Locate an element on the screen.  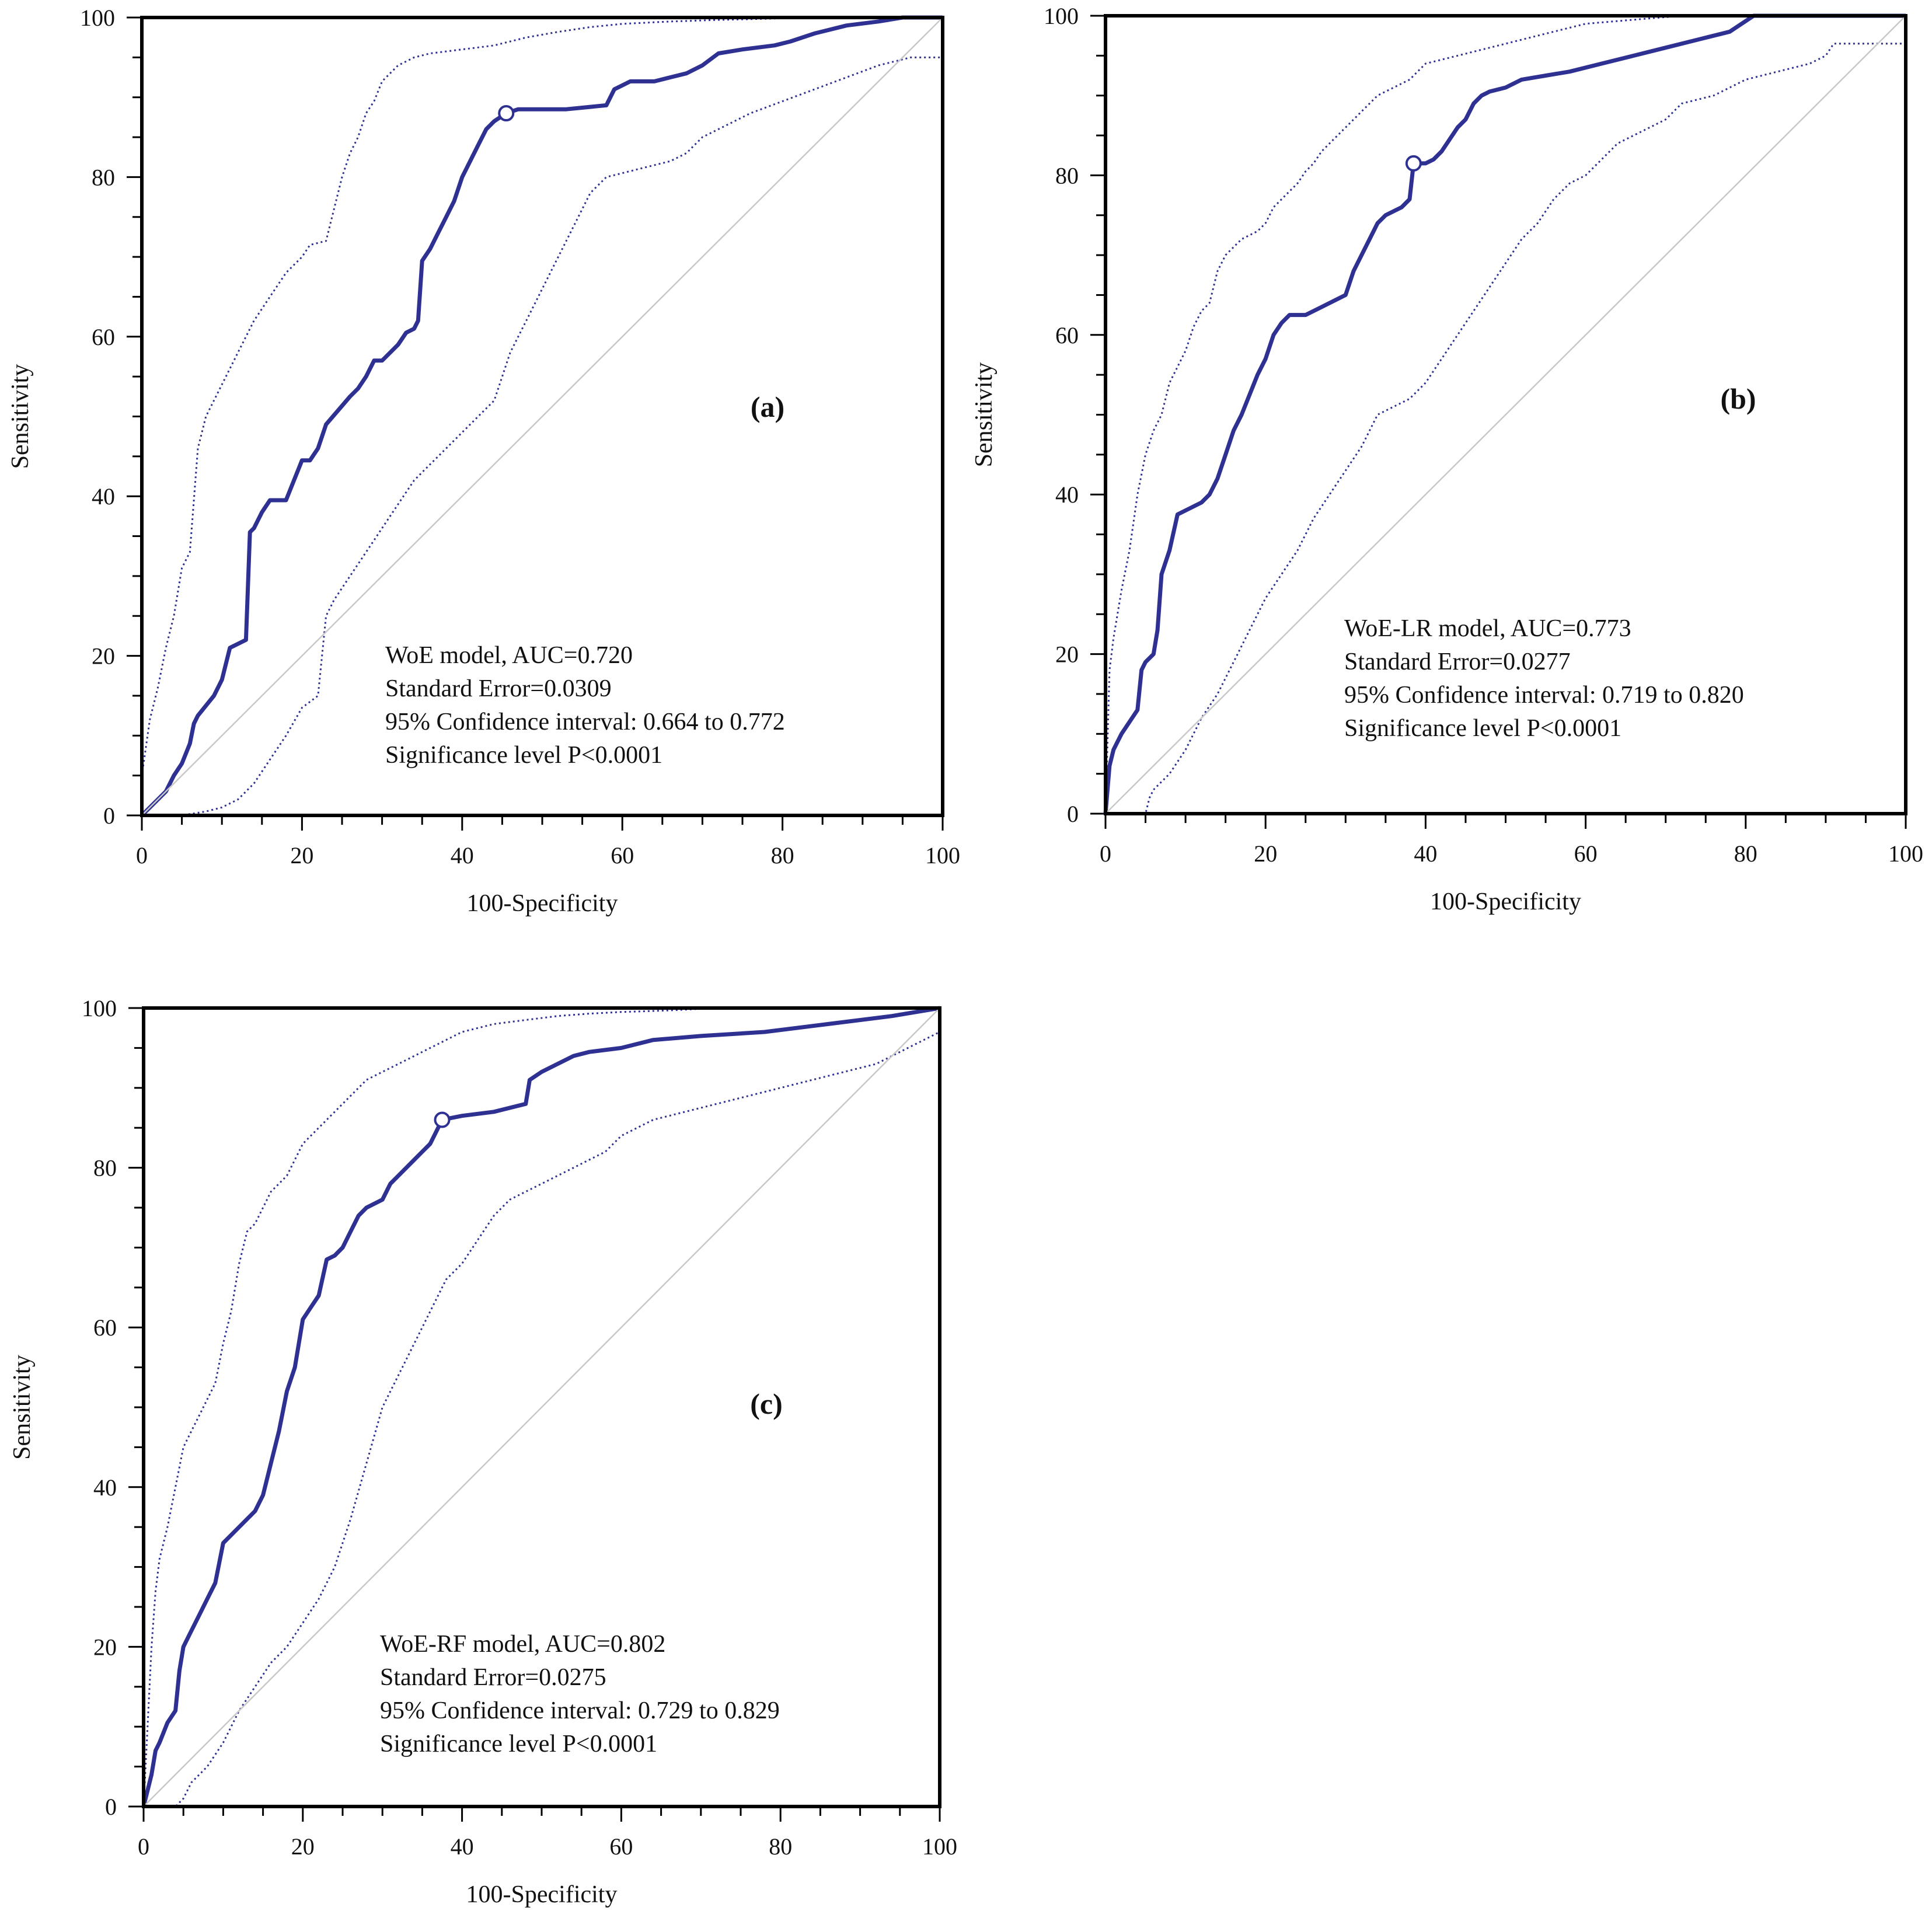
stat-line: WoE model, AUC=0.720 is located at coordinates (509, 655).